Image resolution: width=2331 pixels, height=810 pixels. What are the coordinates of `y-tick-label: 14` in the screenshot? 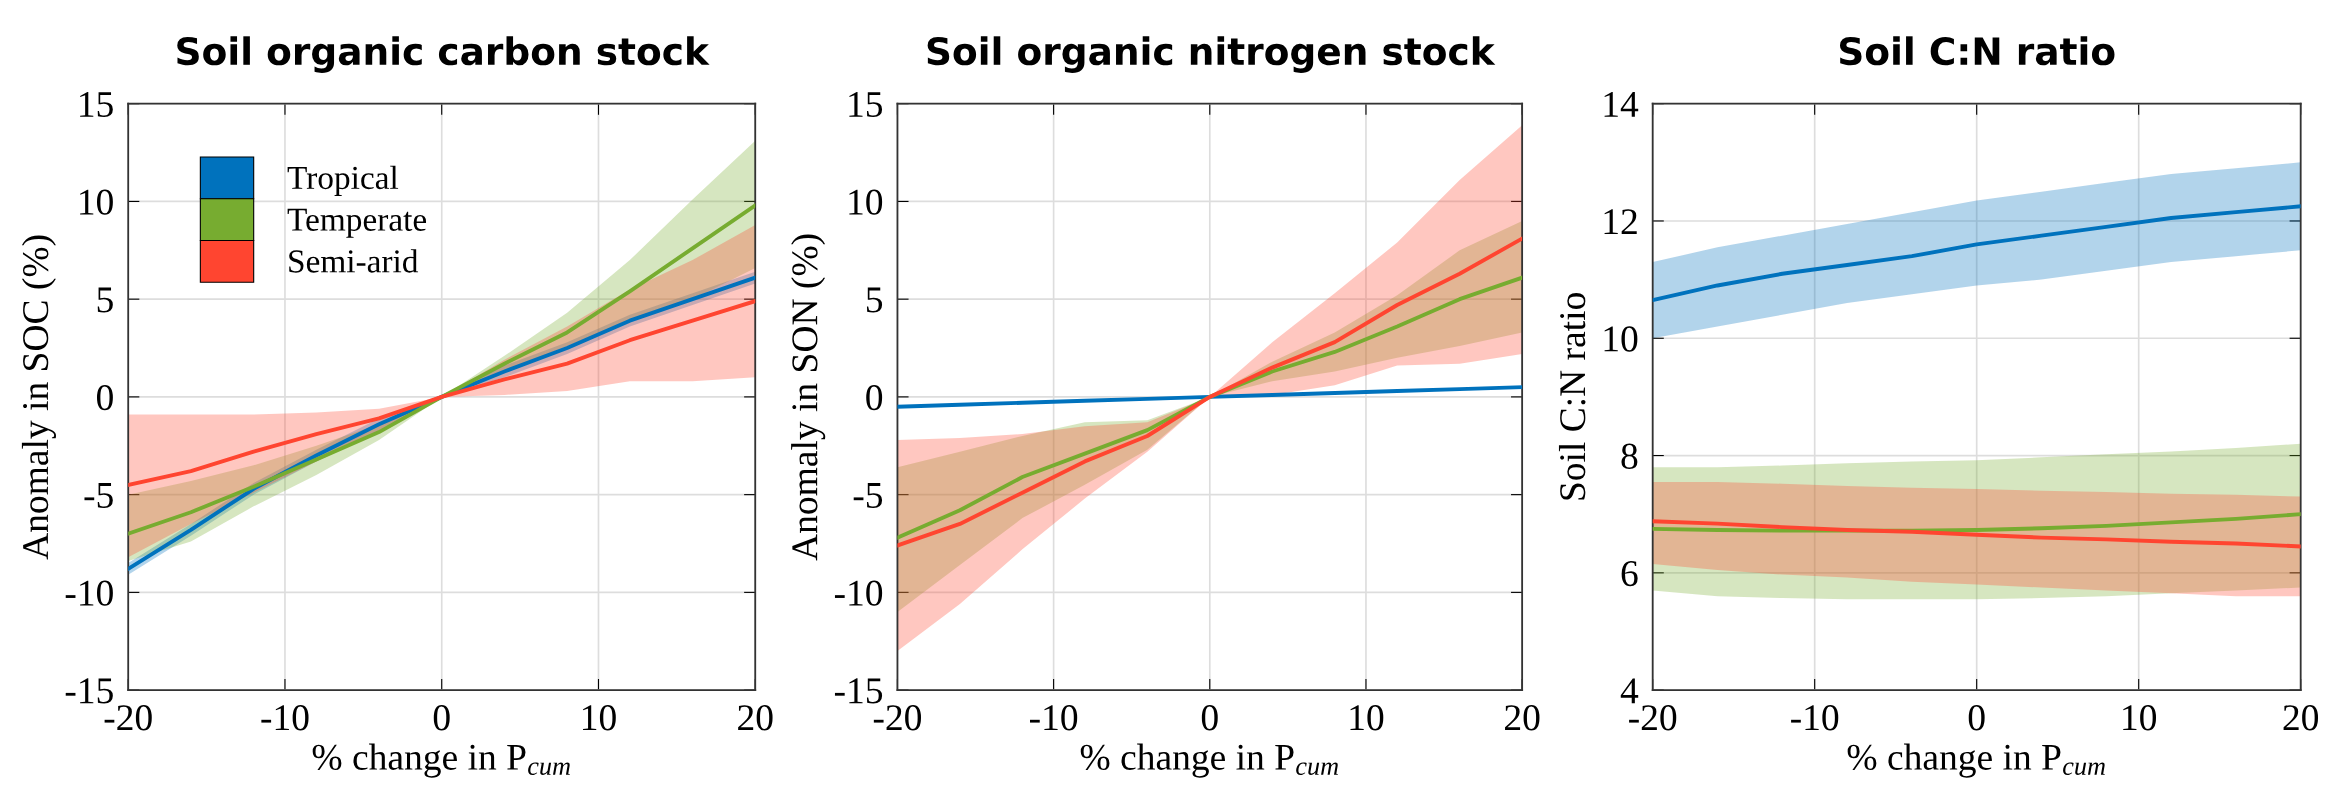 It's located at (1621, 104).